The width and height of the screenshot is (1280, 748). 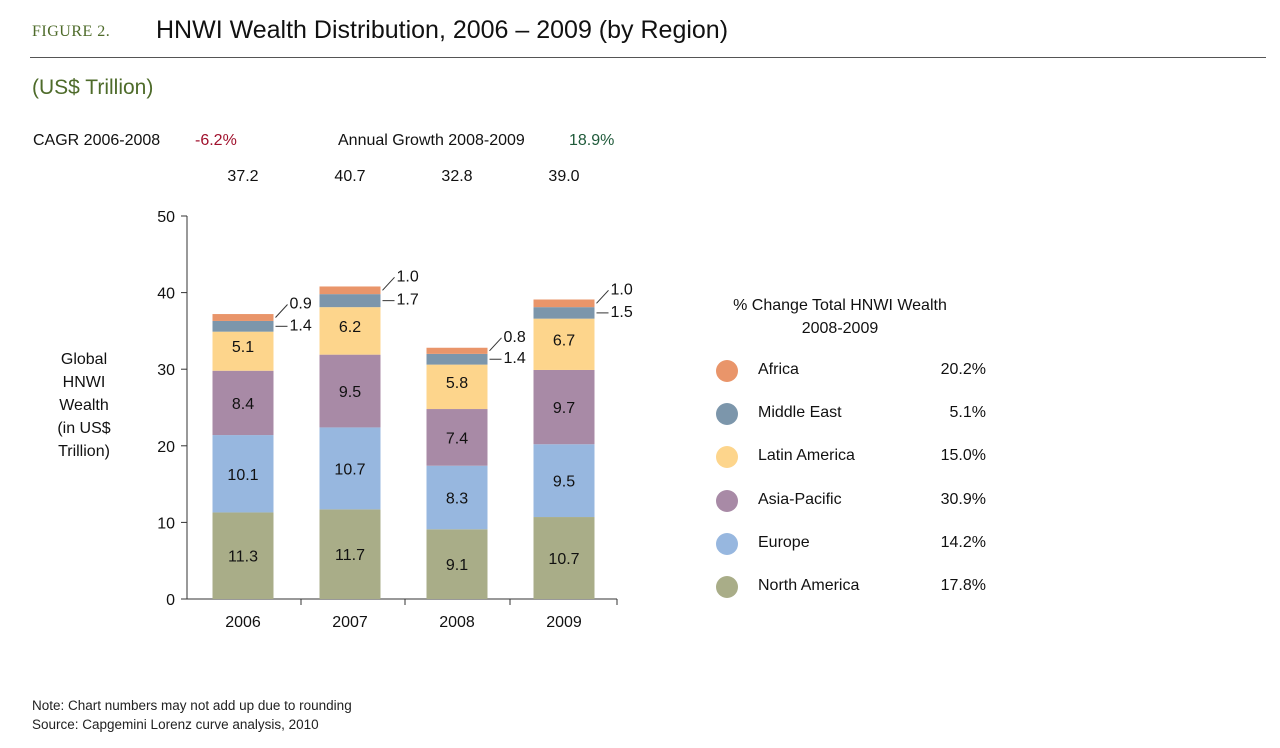 What do you see at coordinates (622, 312) in the screenshot?
I see `data-label-middle-east: 1.5` at bounding box center [622, 312].